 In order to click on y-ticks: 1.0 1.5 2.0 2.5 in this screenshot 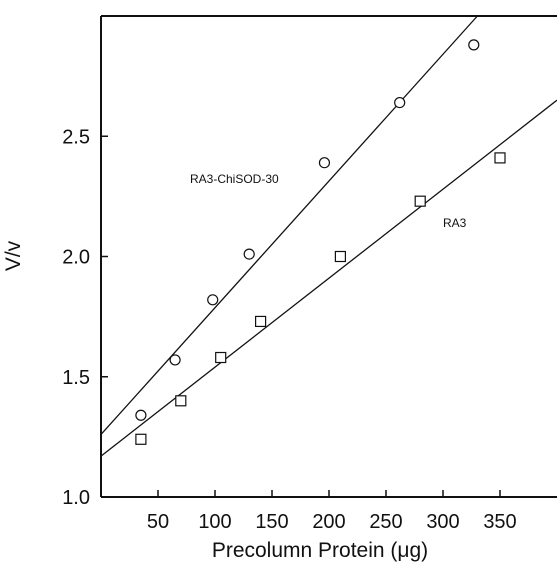, I will do `click(85, 317)`.